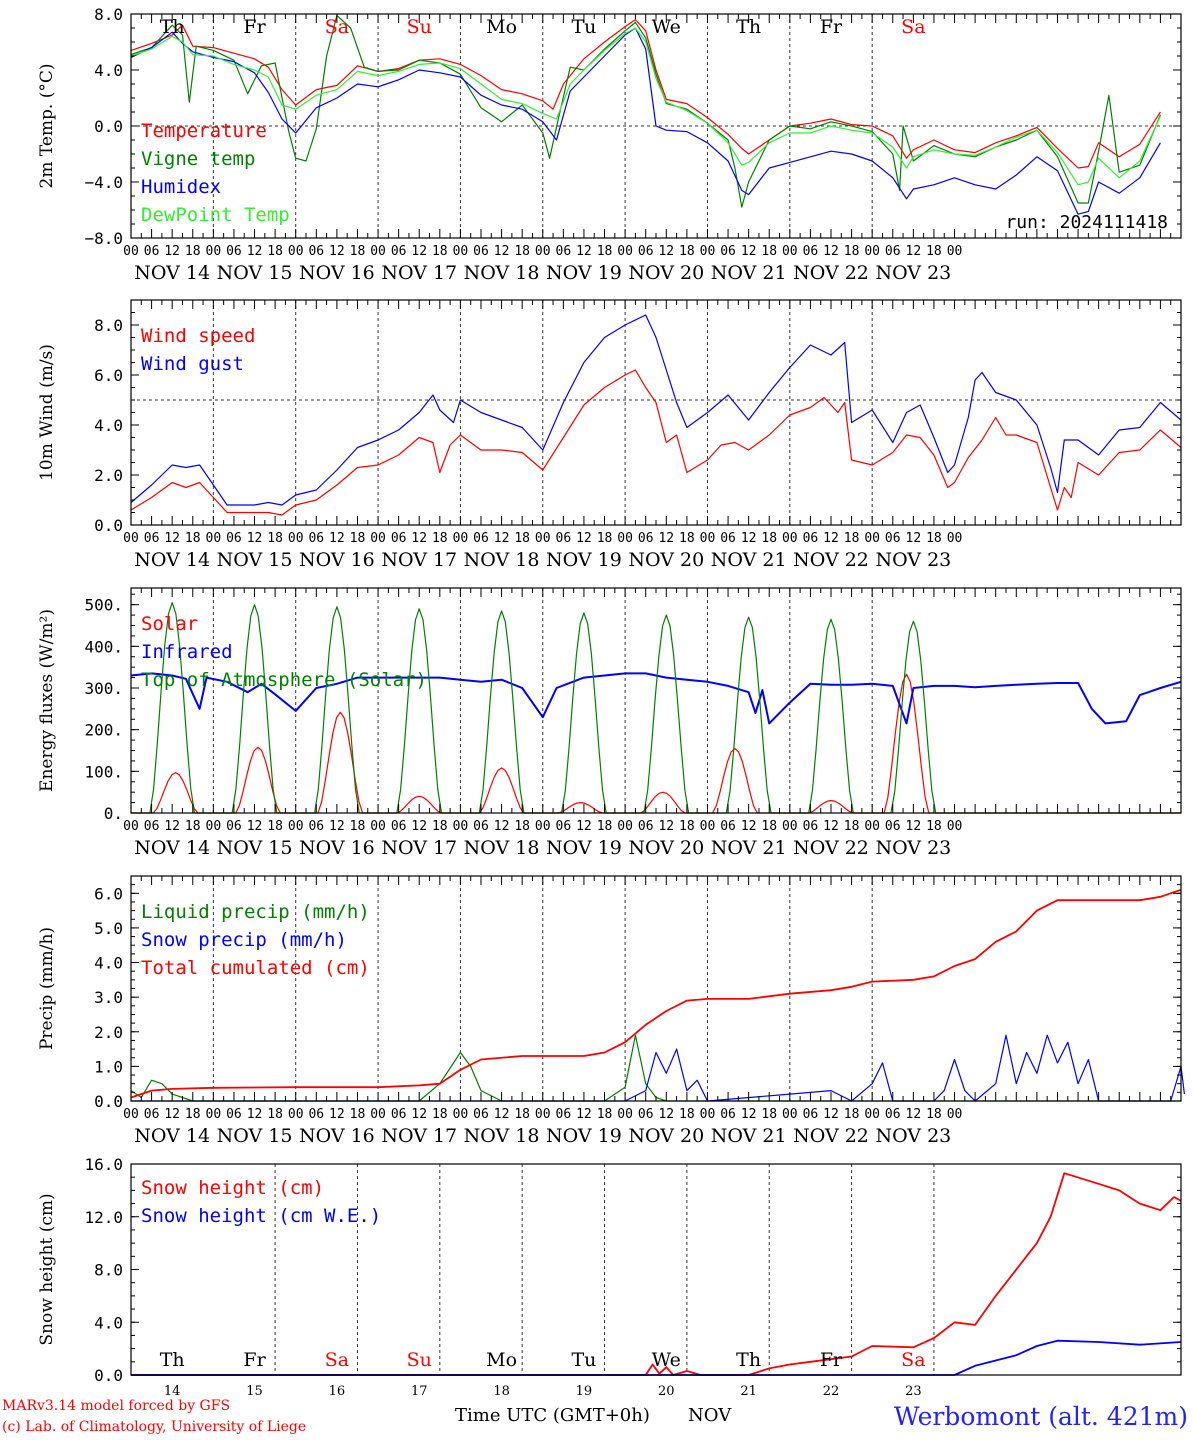 The height and width of the screenshot is (1440, 1194). I want to click on day-number-label: 14, so click(172, 1391).